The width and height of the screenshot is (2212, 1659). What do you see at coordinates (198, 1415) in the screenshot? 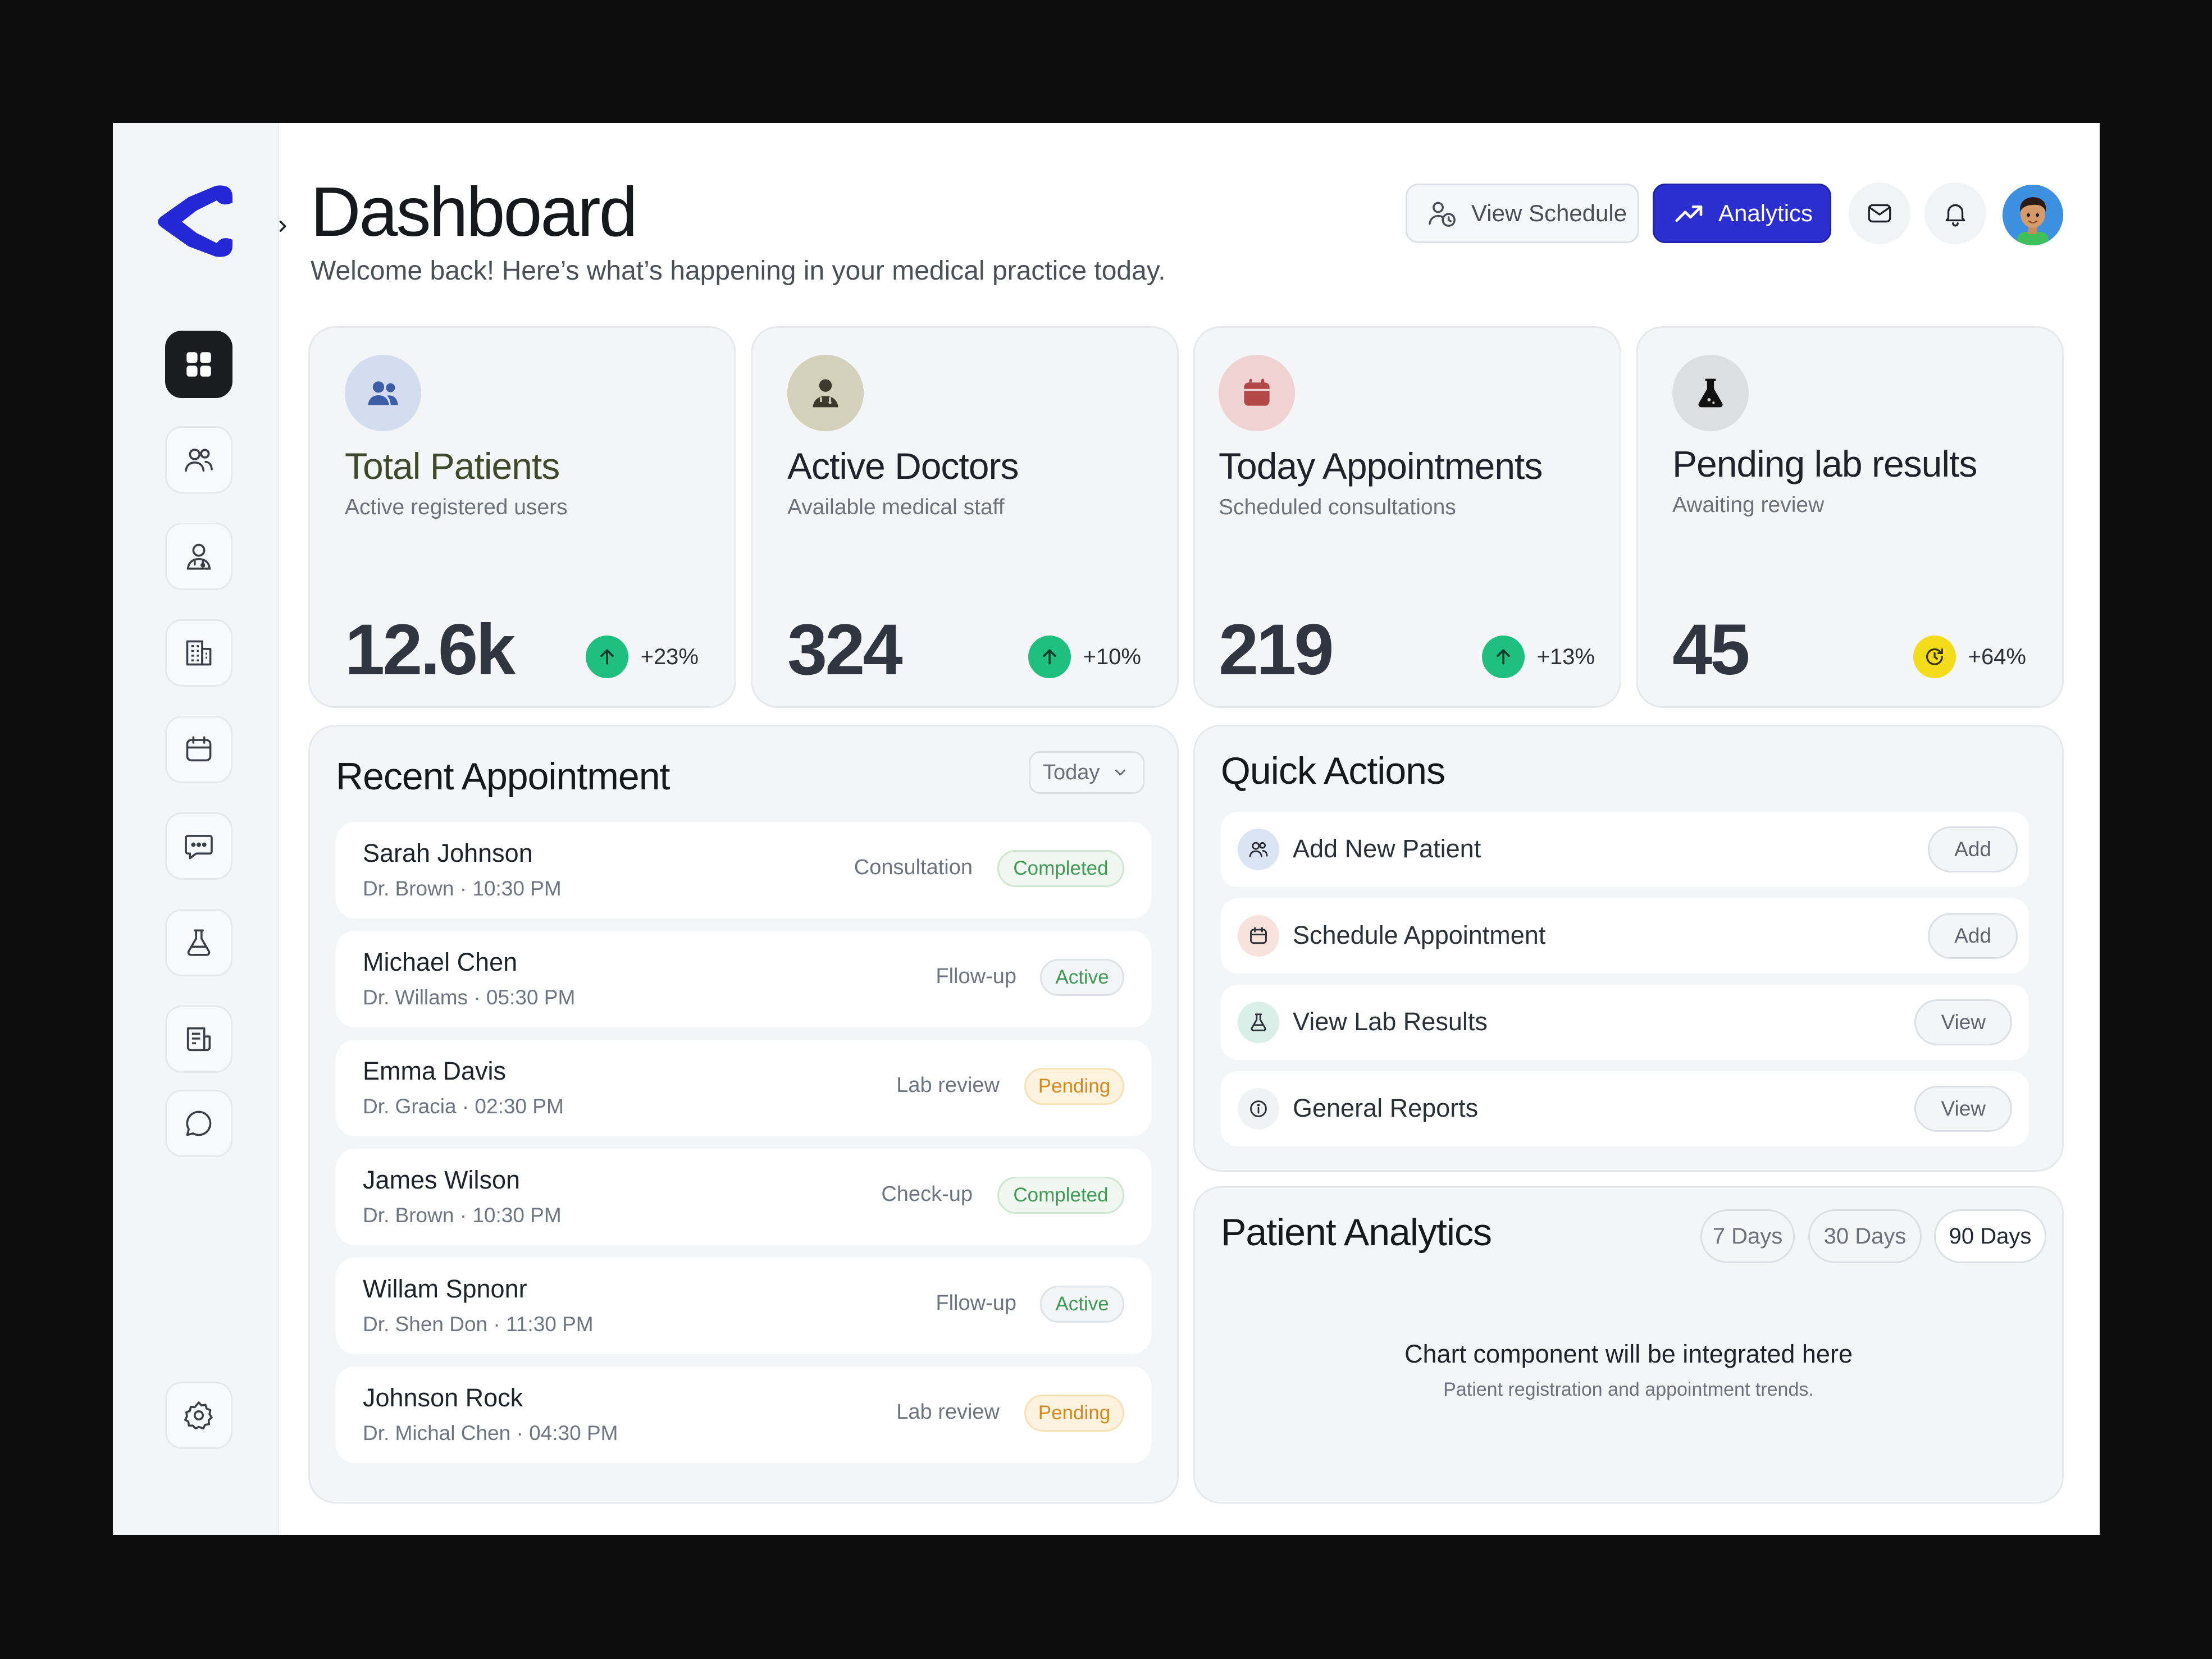
I see `sidebar-item-settings` at bounding box center [198, 1415].